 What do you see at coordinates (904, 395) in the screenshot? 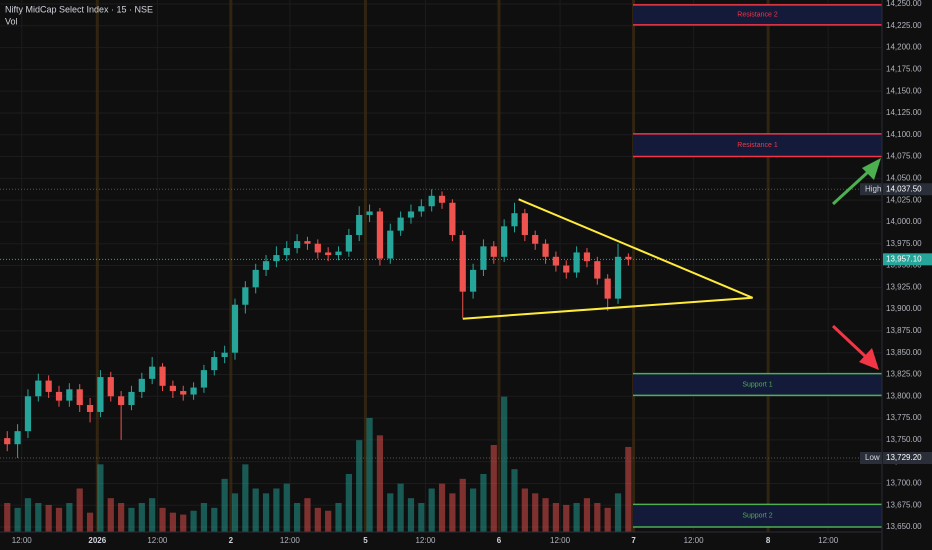
I see `y-tick-label: 13,800.00` at bounding box center [904, 395].